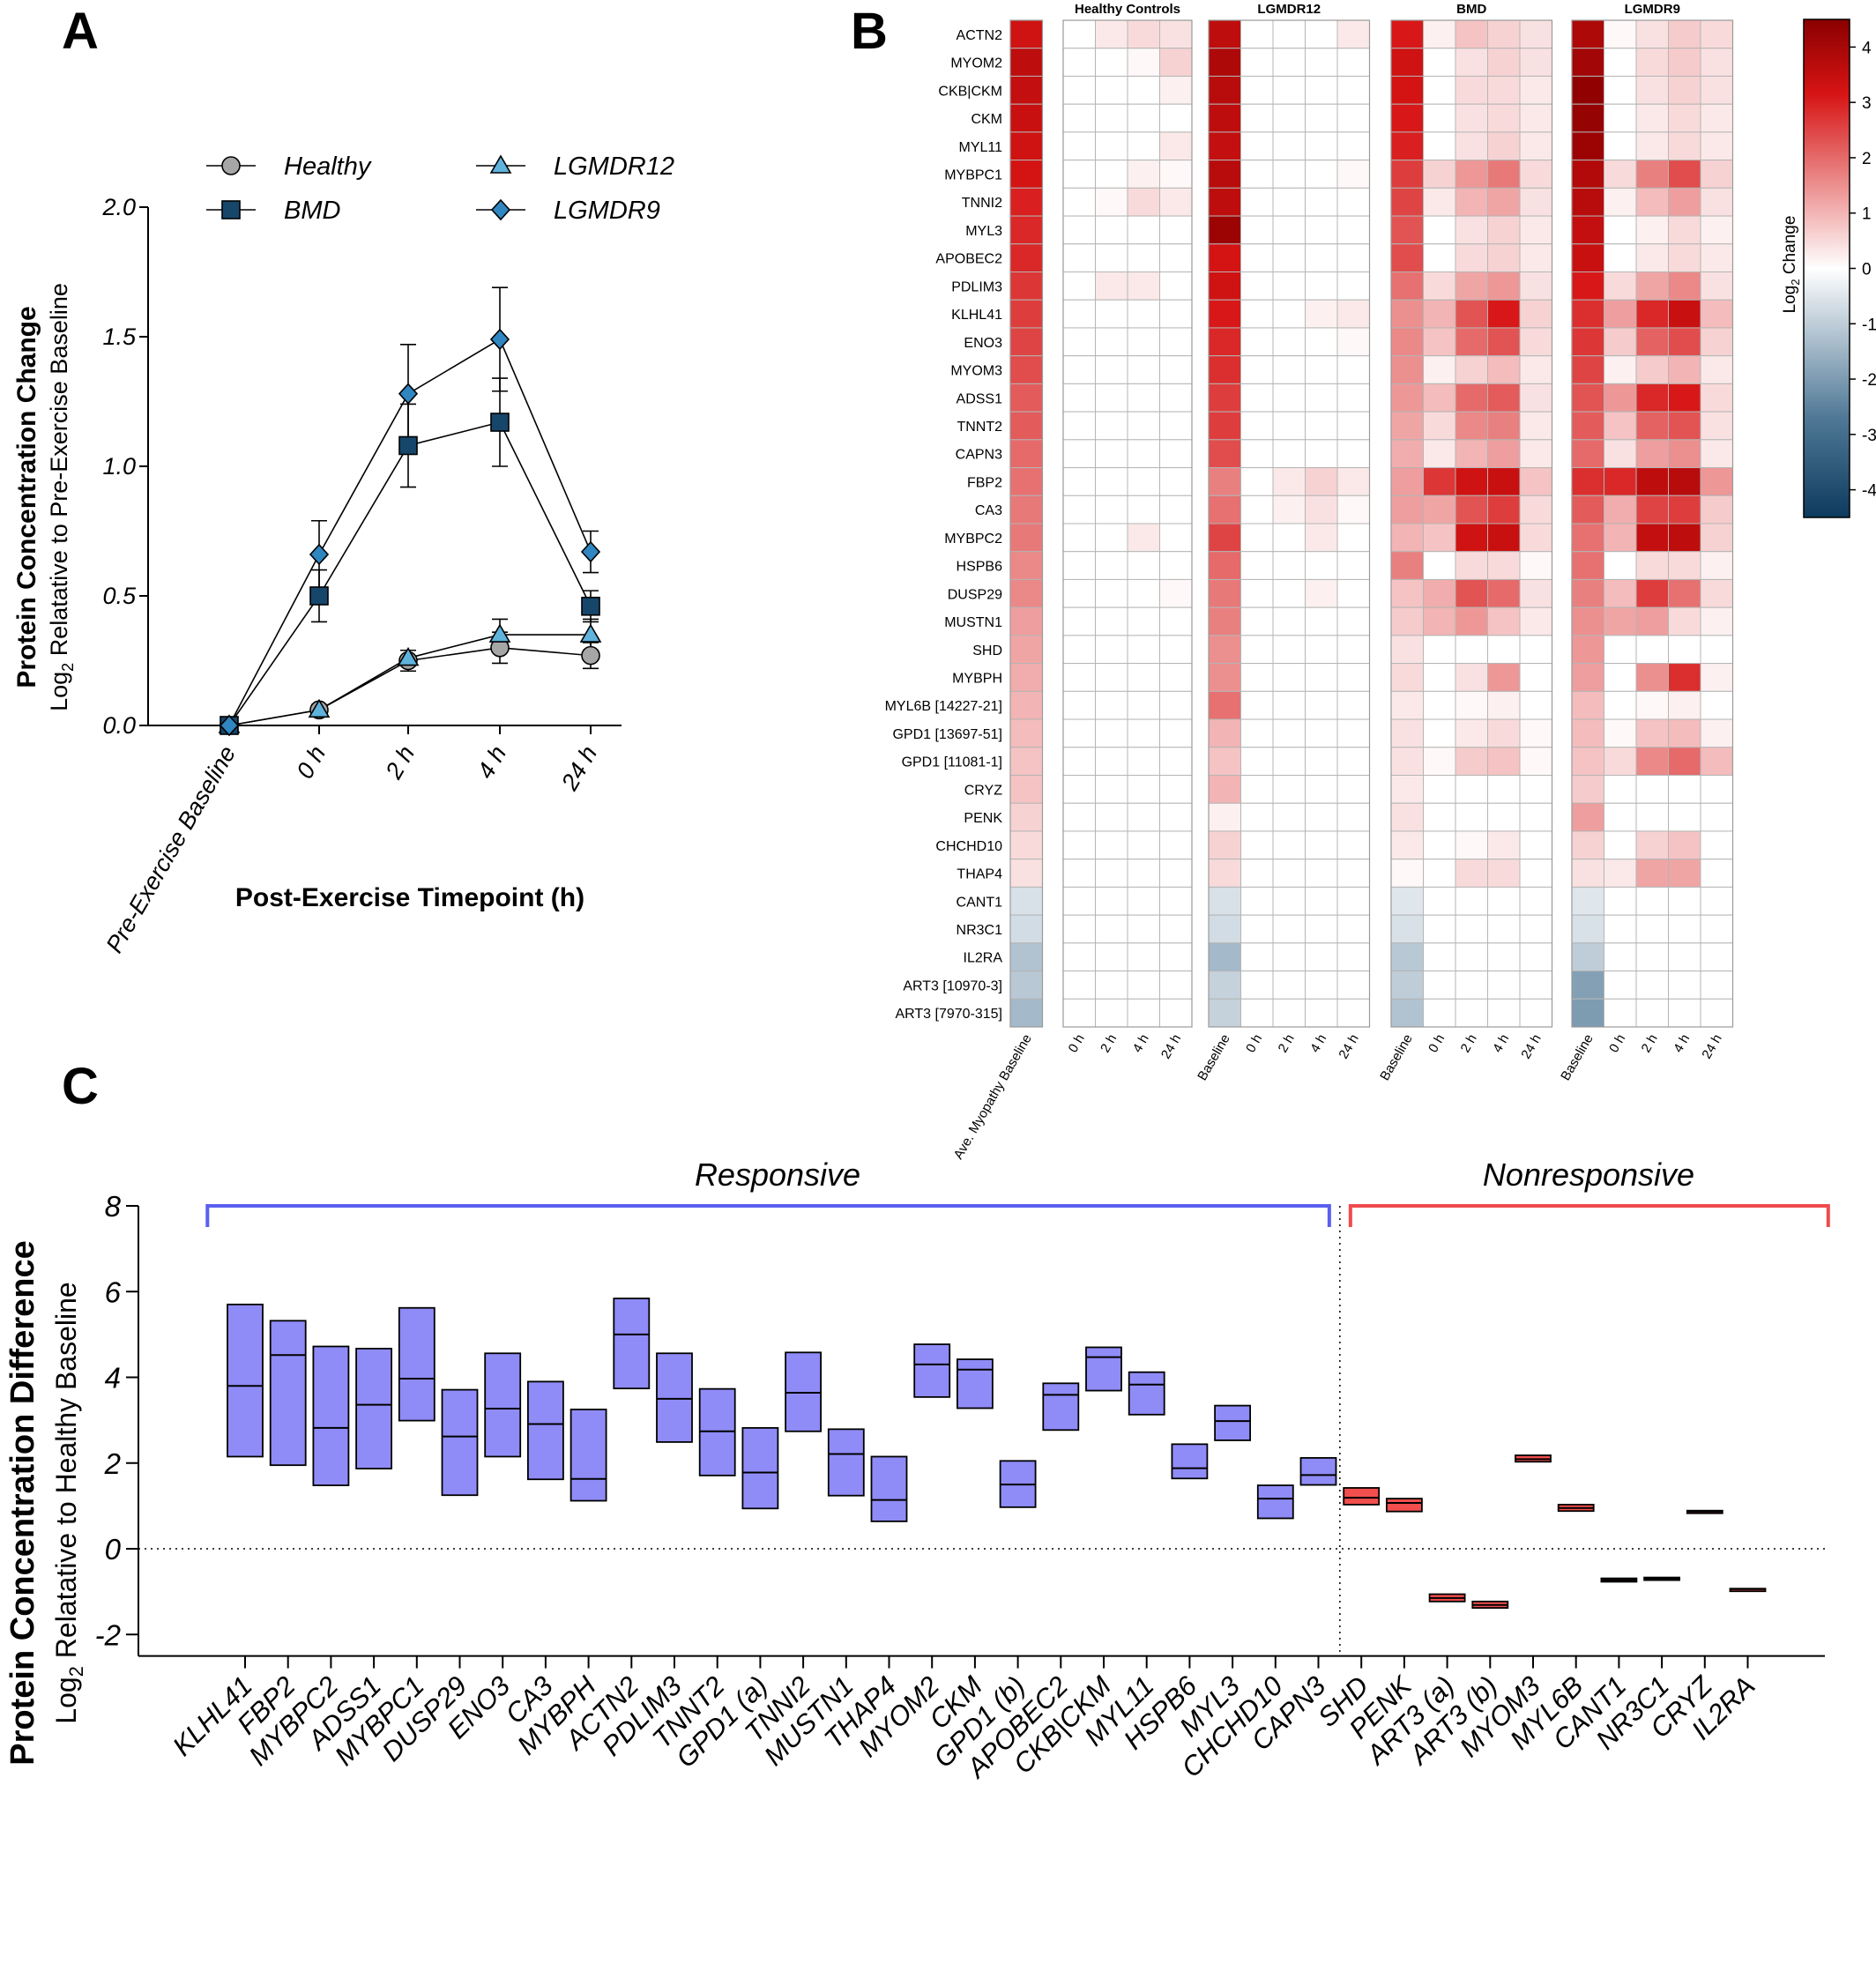 The height and width of the screenshot is (1971, 1876). What do you see at coordinates (947, 734) in the screenshot?
I see `heatmap-row-label: GPD1 [13697-51]` at bounding box center [947, 734].